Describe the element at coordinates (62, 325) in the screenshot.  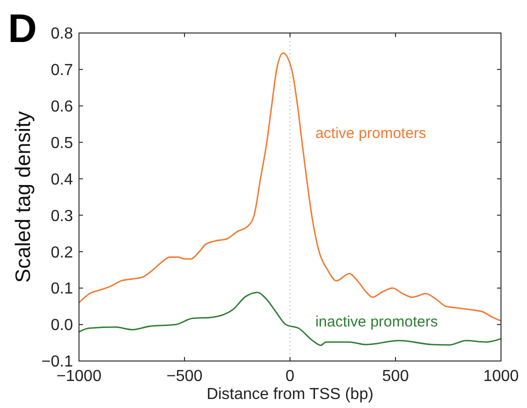
I see `y-tick-label: 0.0` at that location.